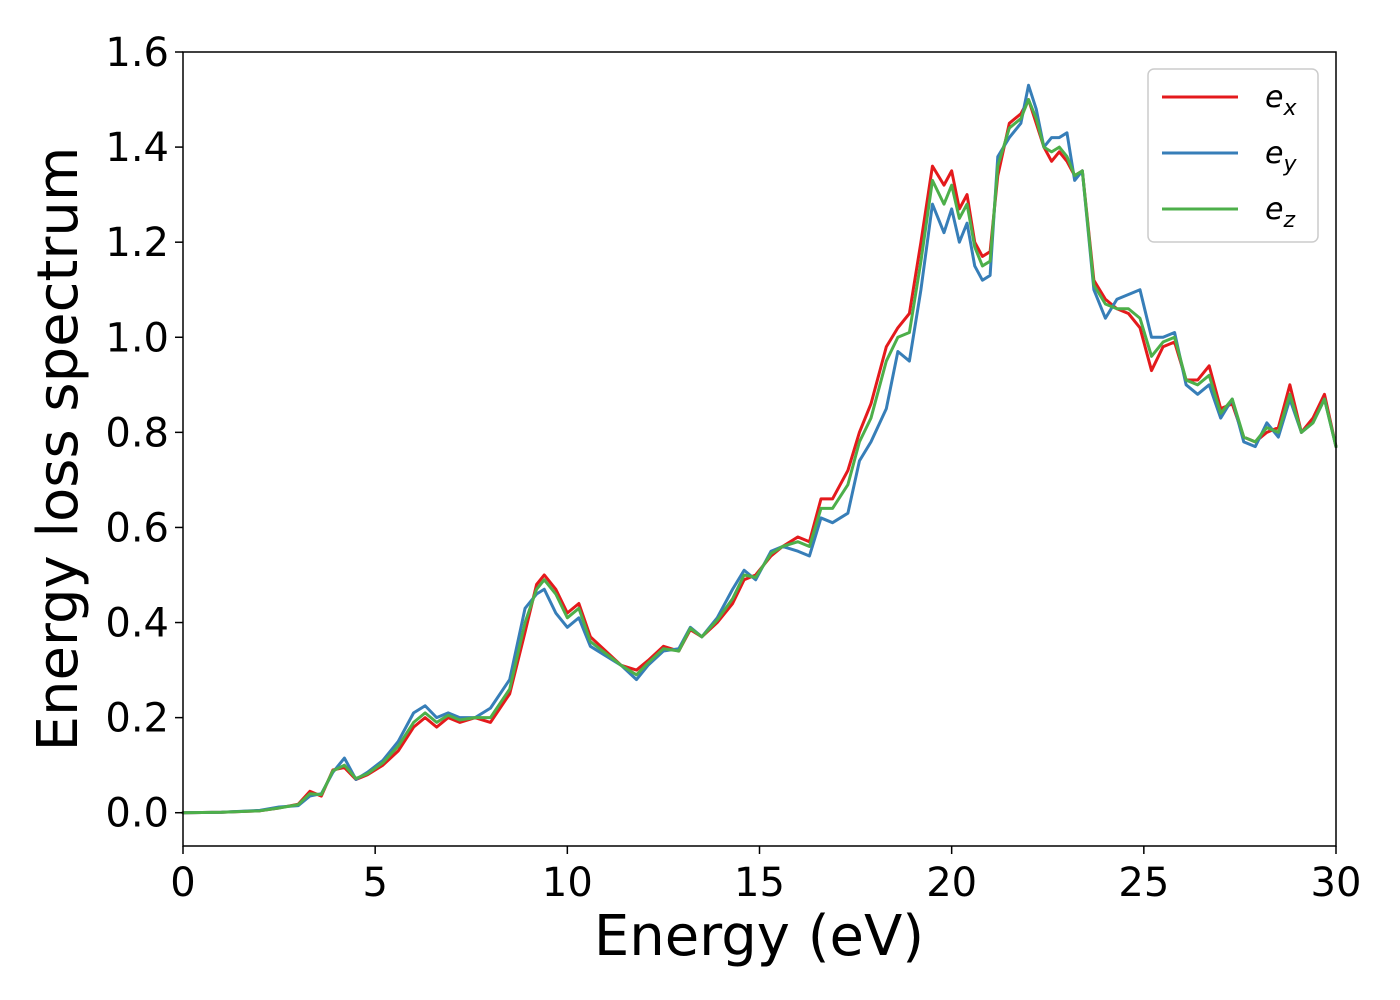 The height and width of the screenshot is (1000, 1400). I want to click on y-tick-label: 0.8, so click(137, 433).